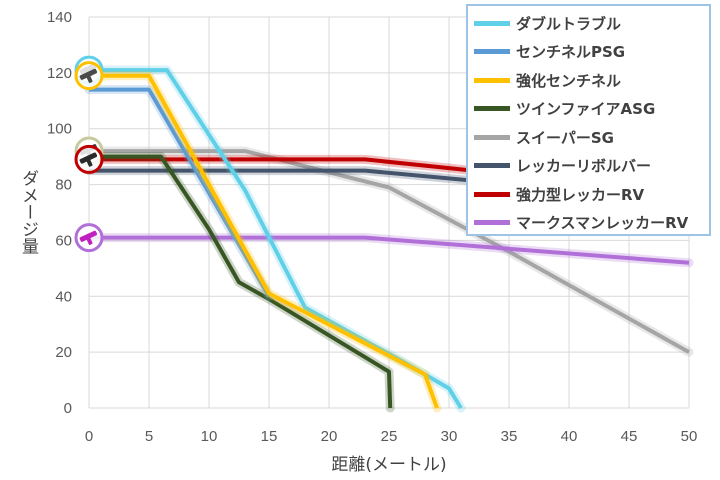 The height and width of the screenshot is (480, 720). What do you see at coordinates (63, 240) in the screenshot?
I see `y-tick-label: 60` at bounding box center [63, 240].